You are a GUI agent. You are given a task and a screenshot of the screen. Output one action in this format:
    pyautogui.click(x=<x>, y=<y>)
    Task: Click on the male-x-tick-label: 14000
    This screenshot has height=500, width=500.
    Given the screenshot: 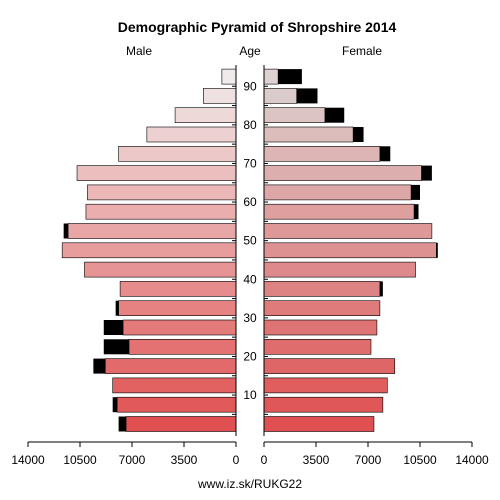 What is the action you would take?
    pyautogui.click(x=28, y=460)
    